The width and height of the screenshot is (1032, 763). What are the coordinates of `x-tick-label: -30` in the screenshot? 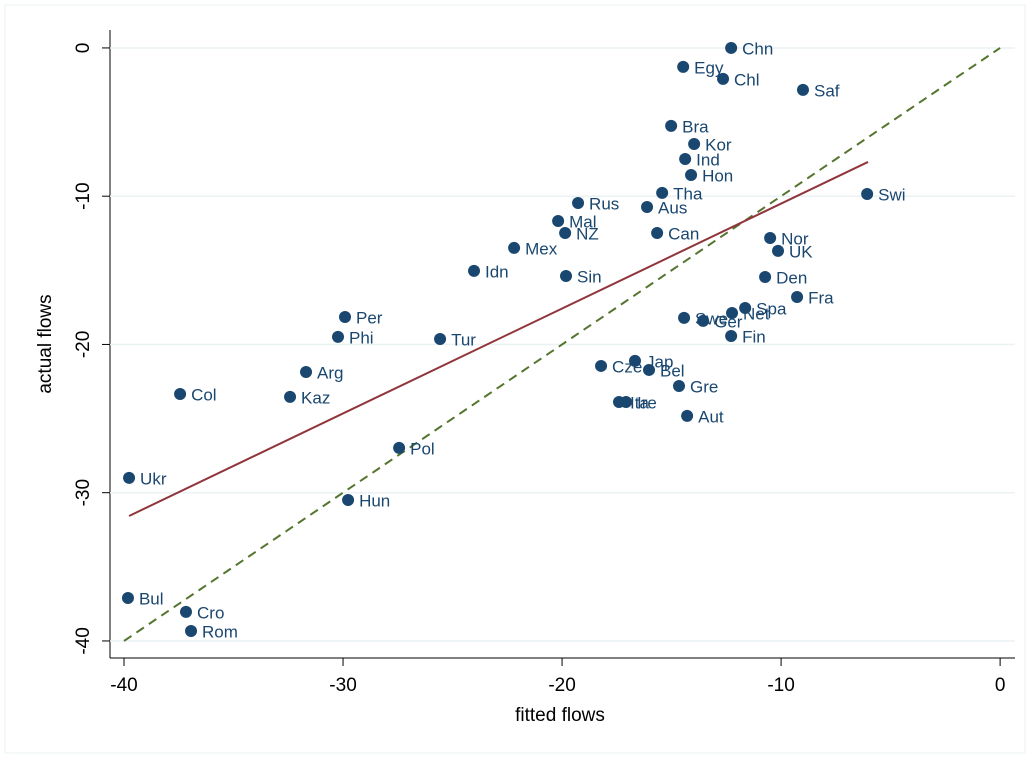 It's located at (342, 685).